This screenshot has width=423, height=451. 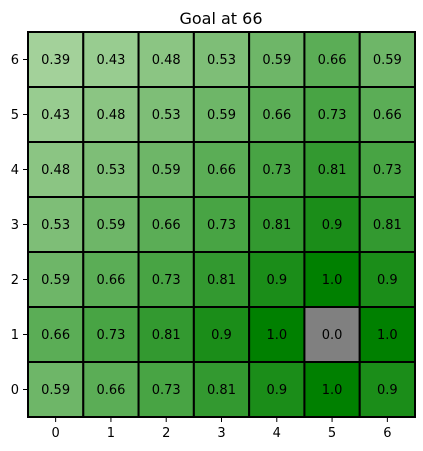 What do you see at coordinates (387, 433) in the screenshot?
I see `x-tick-label: 6` at bounding box center [387, 433].